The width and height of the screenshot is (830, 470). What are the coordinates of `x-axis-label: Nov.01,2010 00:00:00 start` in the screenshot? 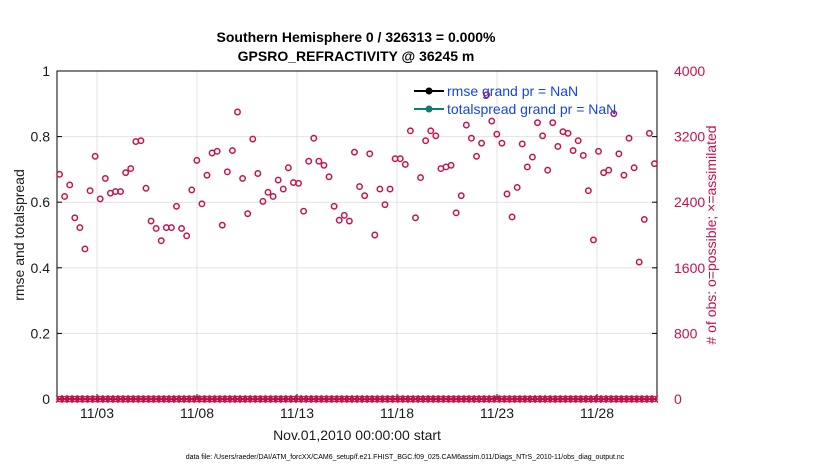 It's located at (357, 435).